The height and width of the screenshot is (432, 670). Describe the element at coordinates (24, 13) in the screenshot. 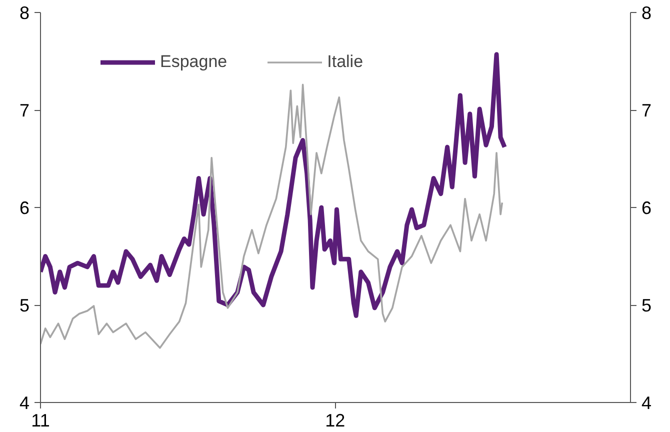

I see `y-tick-label: 8` at that location.